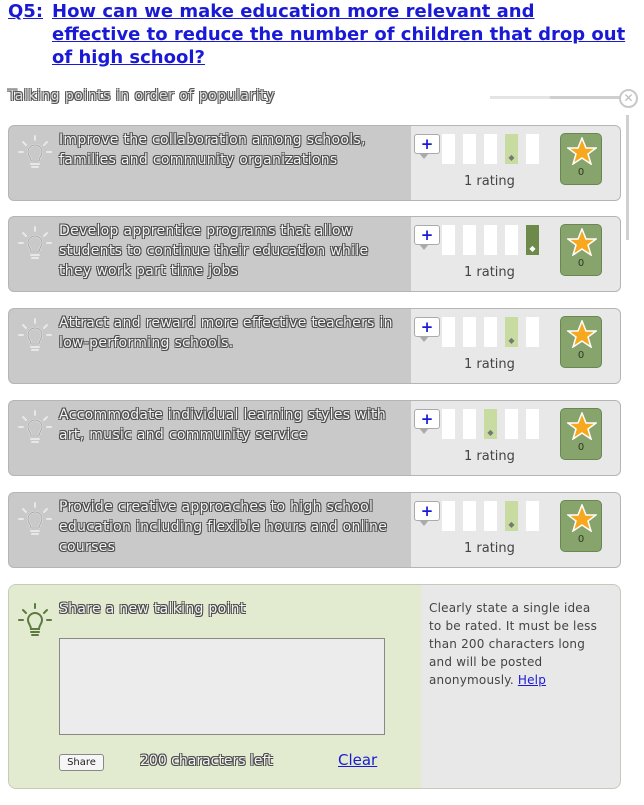  I want to click on slider-fill, so click(585, 97).